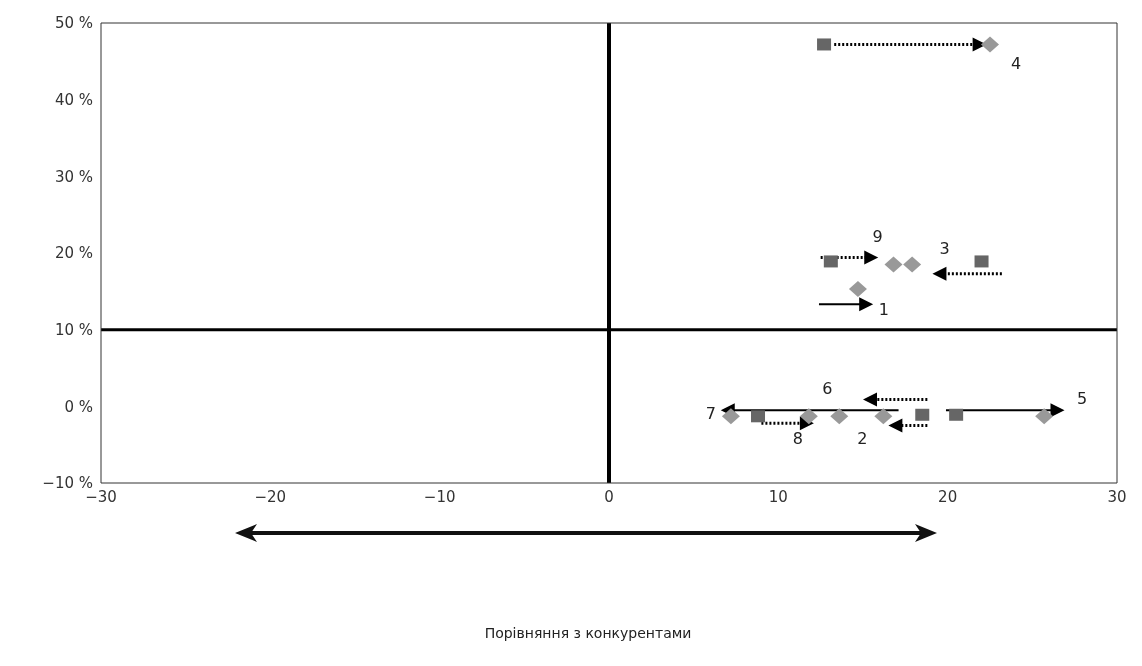 The width and height of the screenshot is (1142, 666). What do you see at coordinates (73, 253) in the screenshot?
I see `y-tick-label: 20 %` at bounding box center [73, 253].